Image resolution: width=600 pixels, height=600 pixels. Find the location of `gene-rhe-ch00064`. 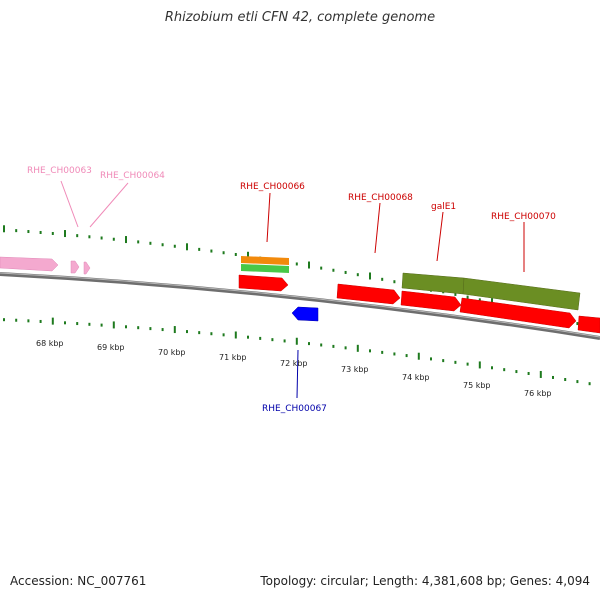

gene-rhe-ch00064 is located at coordinates (87, 268).